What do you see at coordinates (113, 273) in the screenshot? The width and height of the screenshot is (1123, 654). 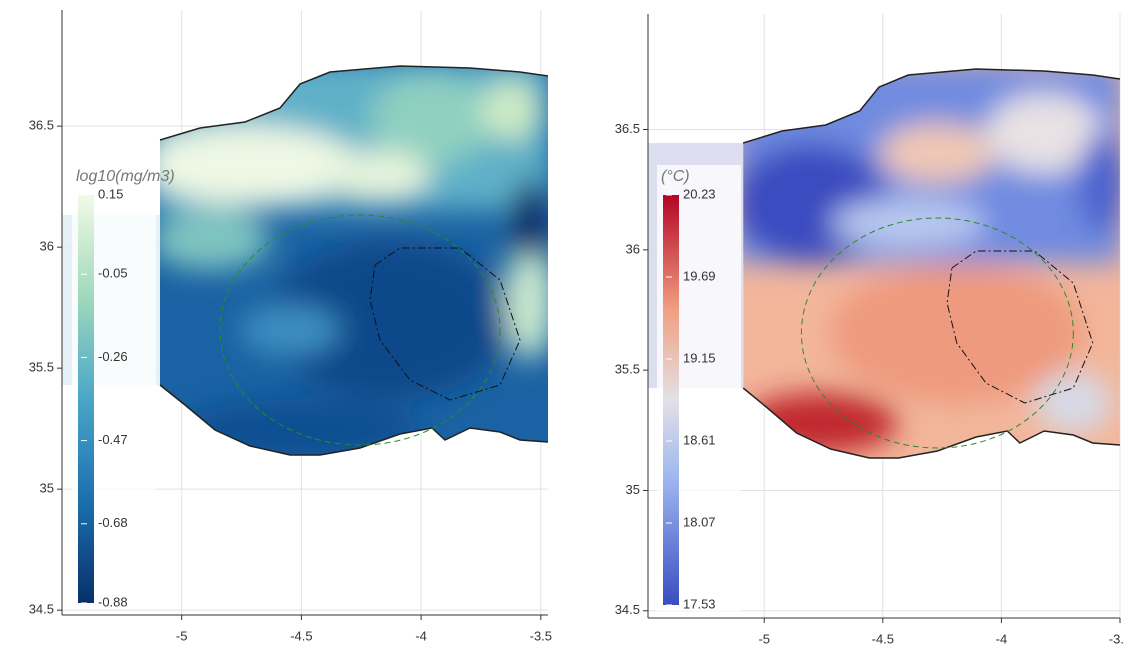 I see `colorbar-tick-label: -0.05` at bounding box center [113, 273].